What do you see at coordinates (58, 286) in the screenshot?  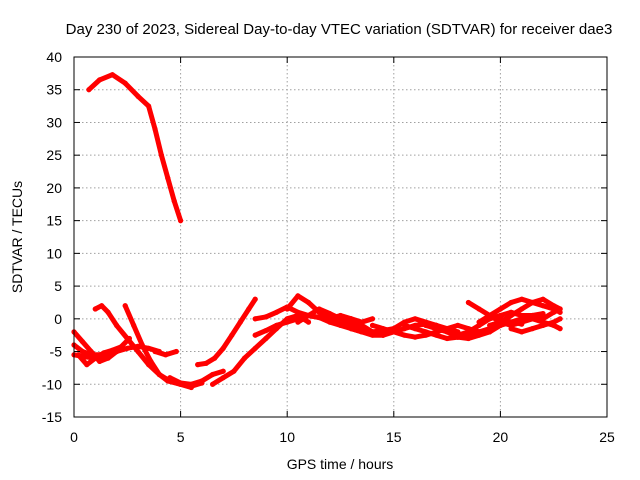 I see `y-tick-label: 5` at bounding box center [58, 286].